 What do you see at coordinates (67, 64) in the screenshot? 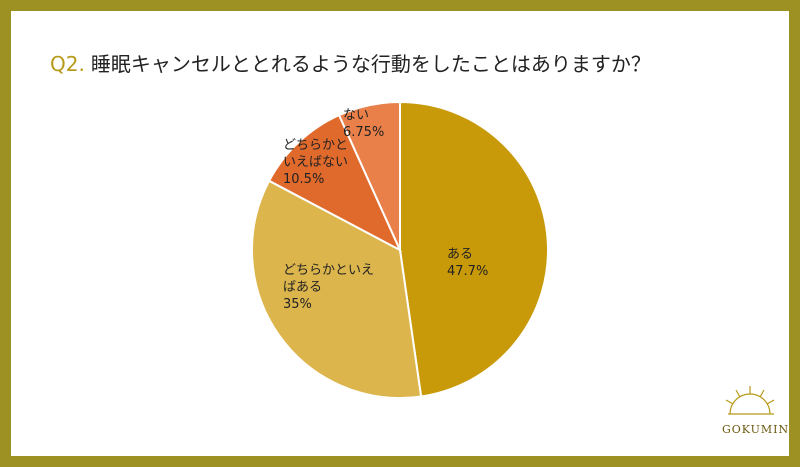
I see `question-label: Q2.` at bounding box center [67, 64].